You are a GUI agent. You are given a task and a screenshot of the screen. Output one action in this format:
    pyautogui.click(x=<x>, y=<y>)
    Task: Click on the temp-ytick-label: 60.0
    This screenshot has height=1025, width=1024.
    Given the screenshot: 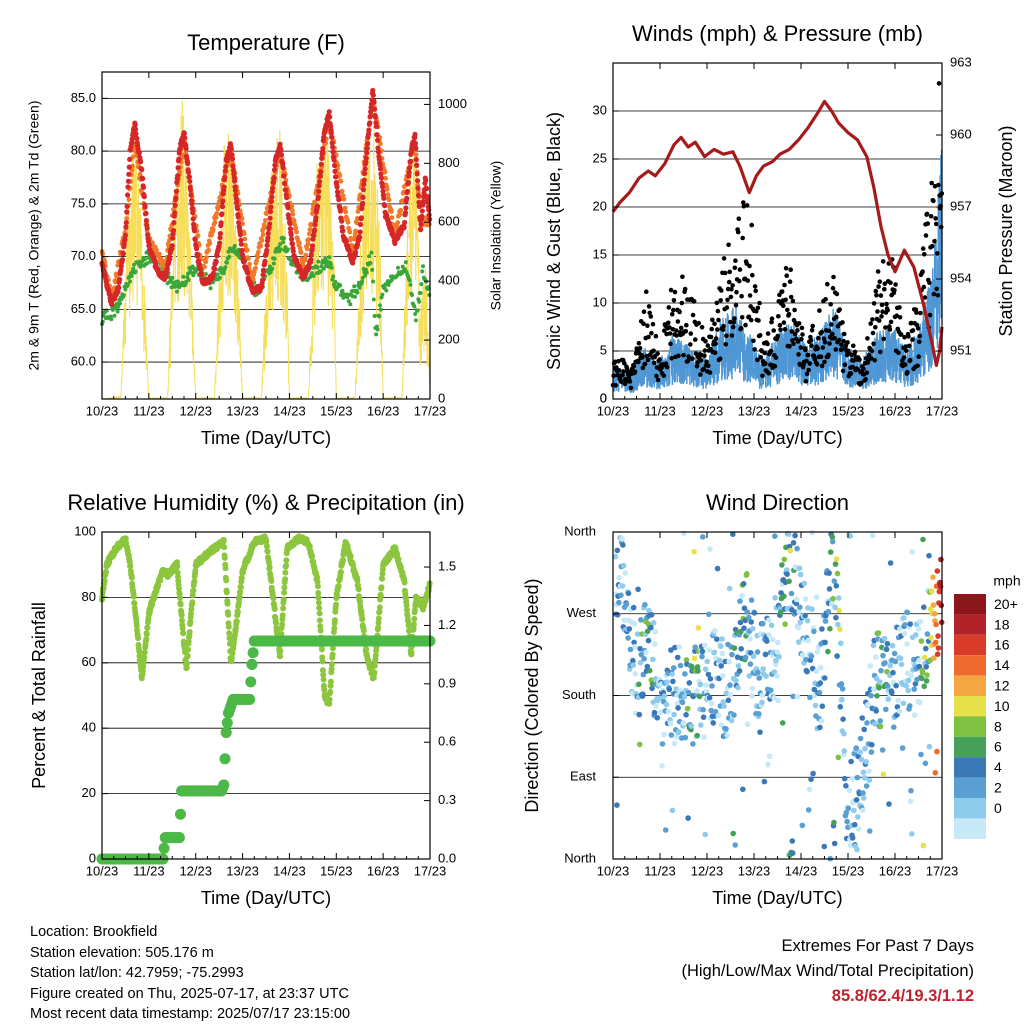 What is the action you would take?
    pyautogui.click(x=83, y=361)
    